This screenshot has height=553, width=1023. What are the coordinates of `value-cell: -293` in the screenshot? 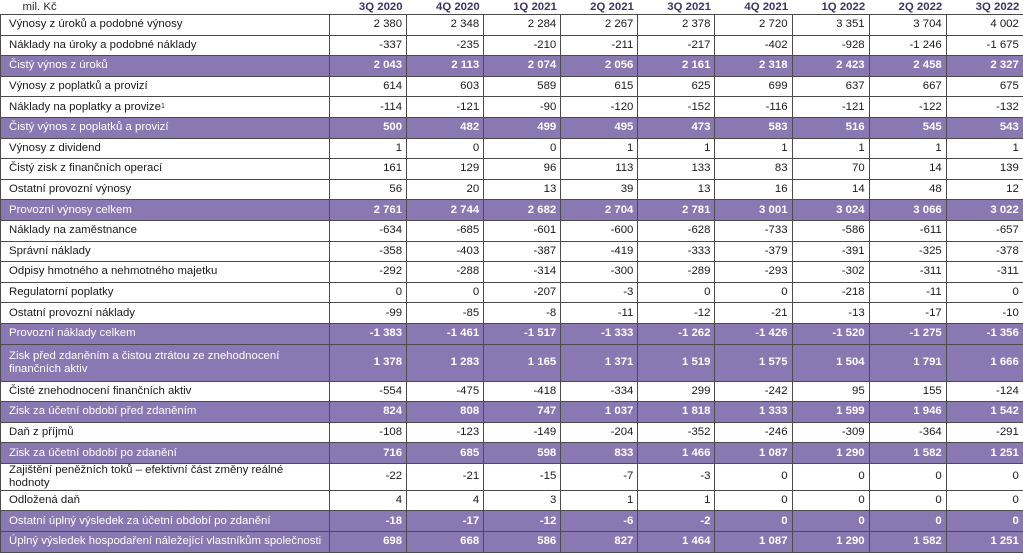 It's located at (753, 272).